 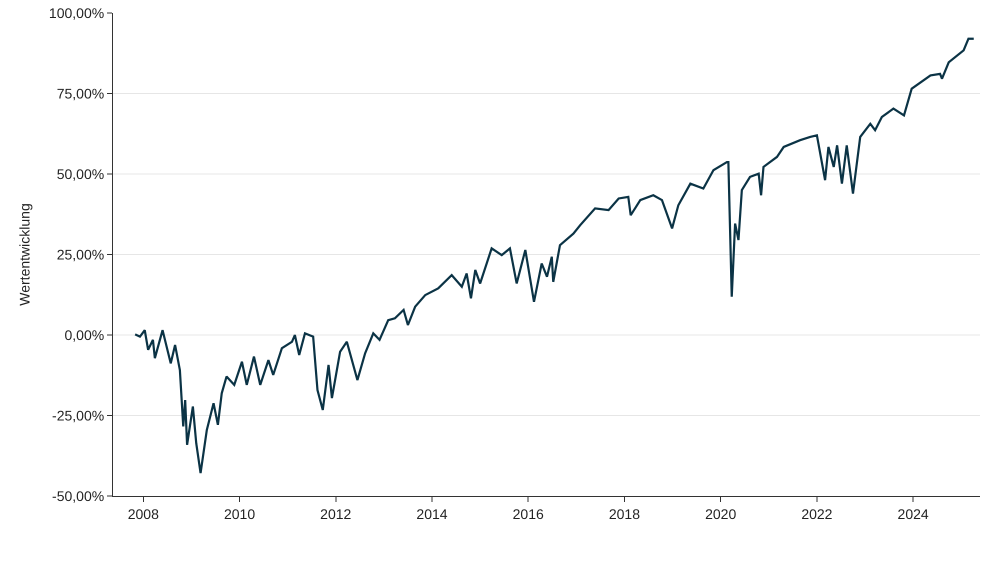 What do you see at coordinates (432, 514) in the screenshot?
I see `x-tick-label: 2014` at bounding box center [432, 514].